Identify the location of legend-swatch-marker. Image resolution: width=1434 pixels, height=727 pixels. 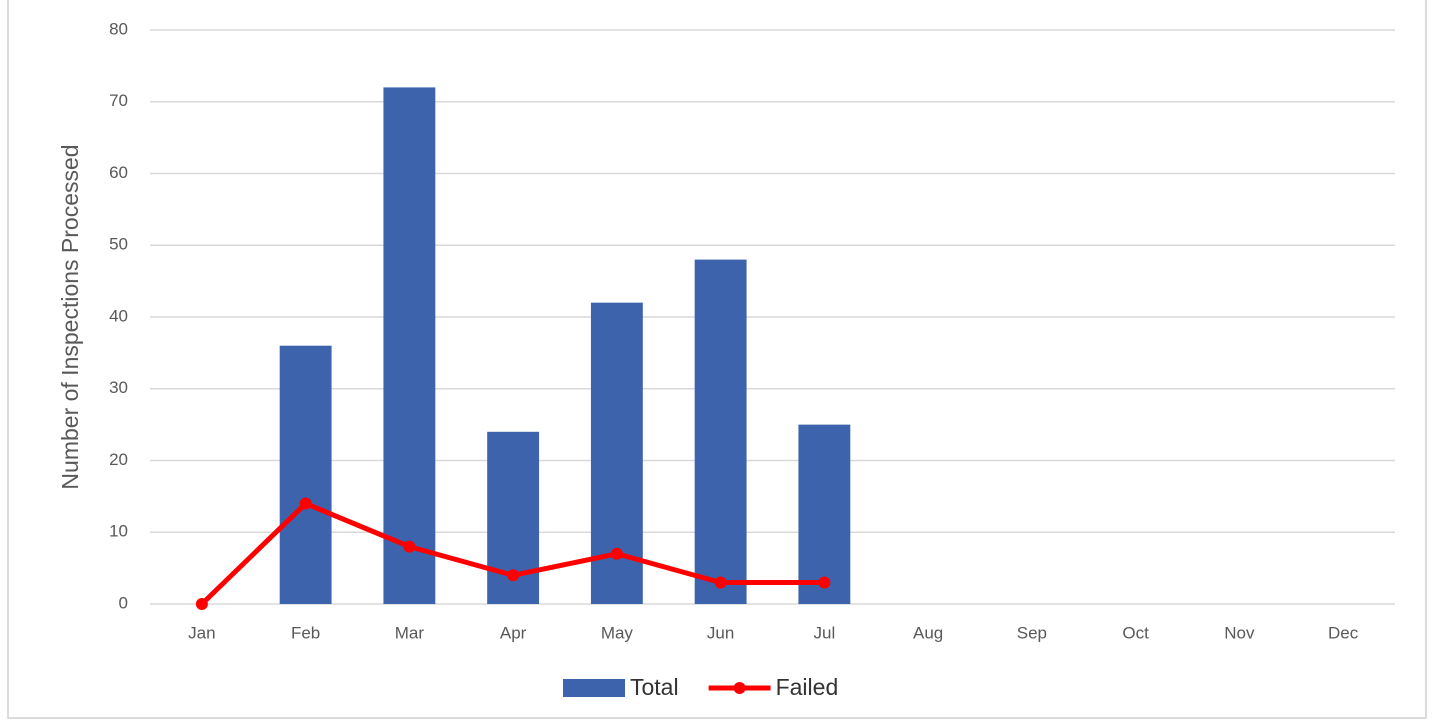
(739, 688).